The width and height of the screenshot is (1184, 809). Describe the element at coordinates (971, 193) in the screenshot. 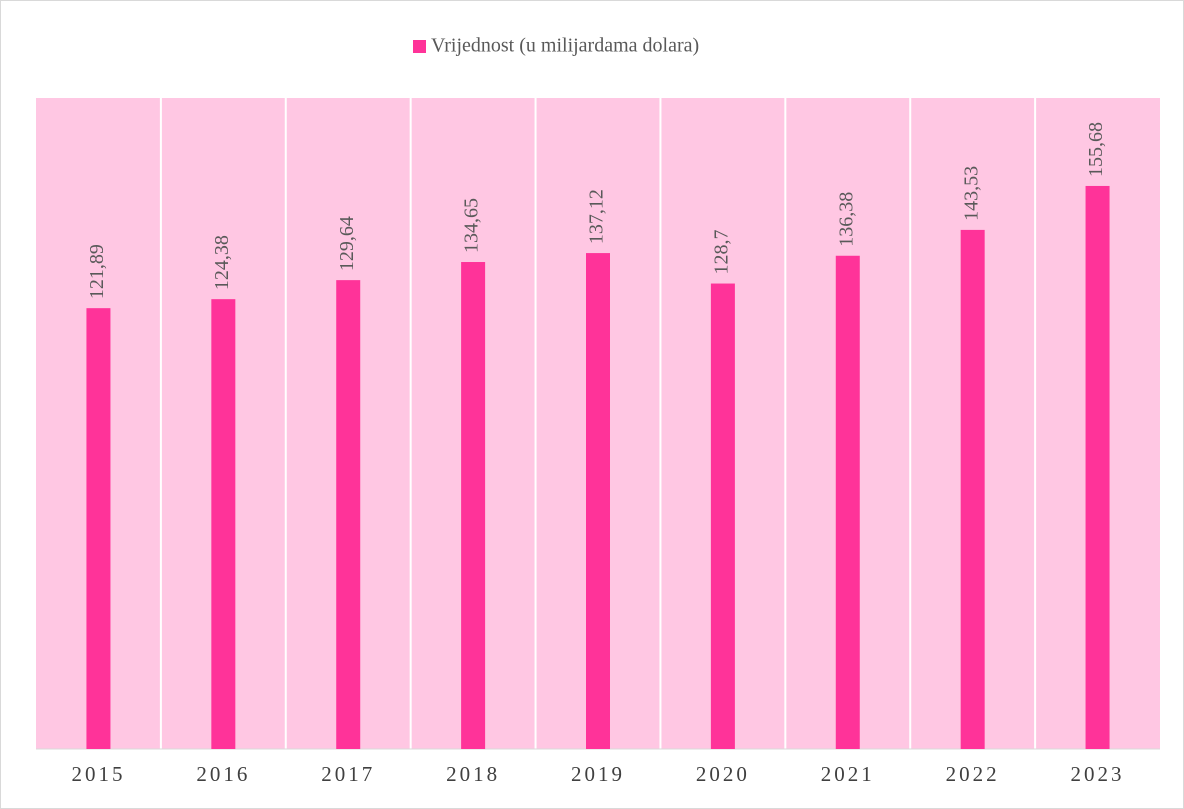

I see `data-label: 143,53` at that location.